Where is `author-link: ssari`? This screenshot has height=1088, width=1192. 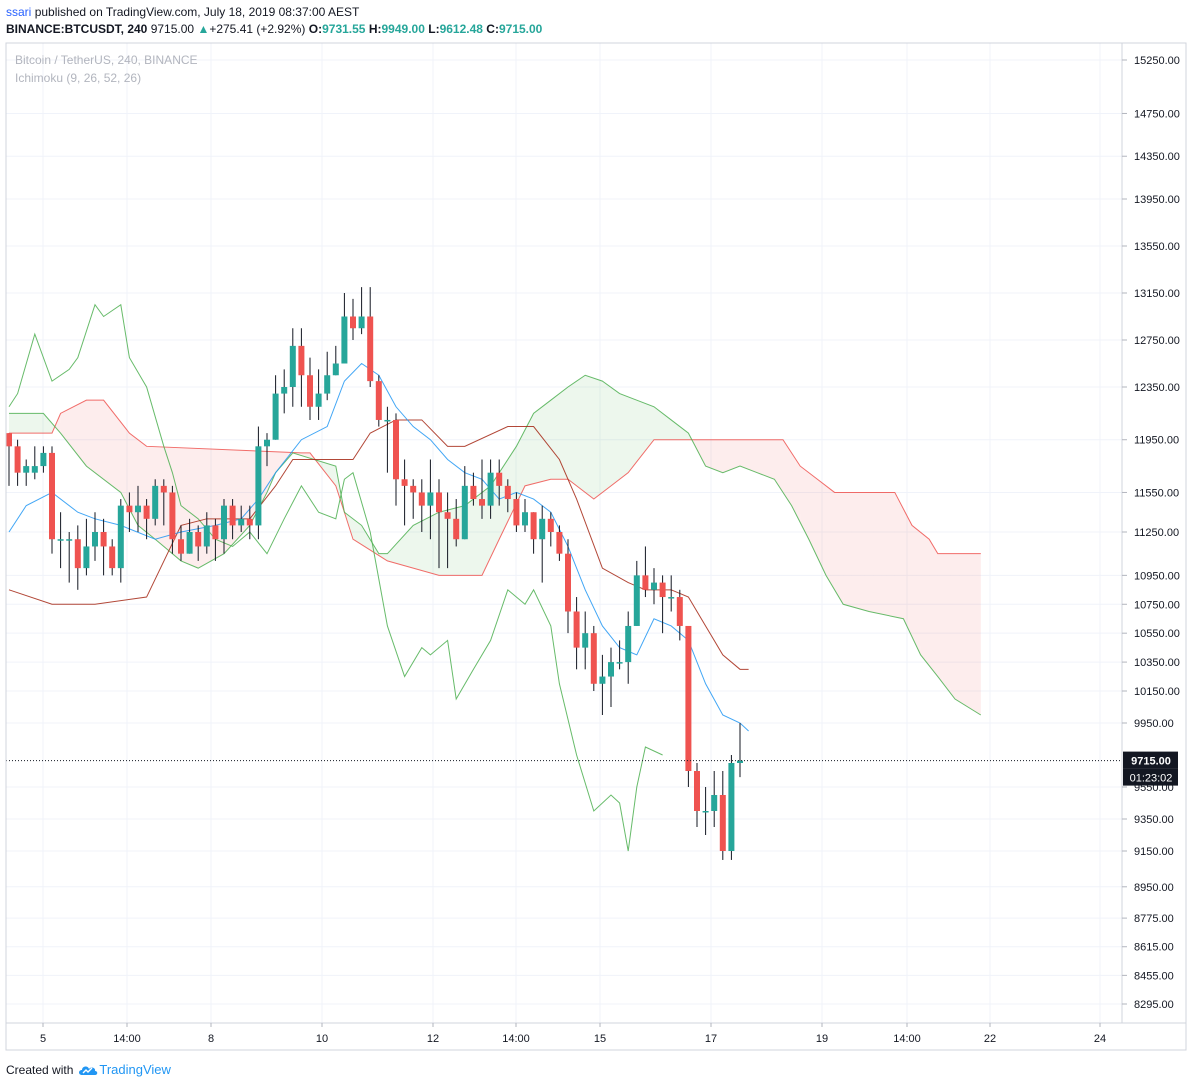 author-link: ssari is located at coordinates (19, 12).